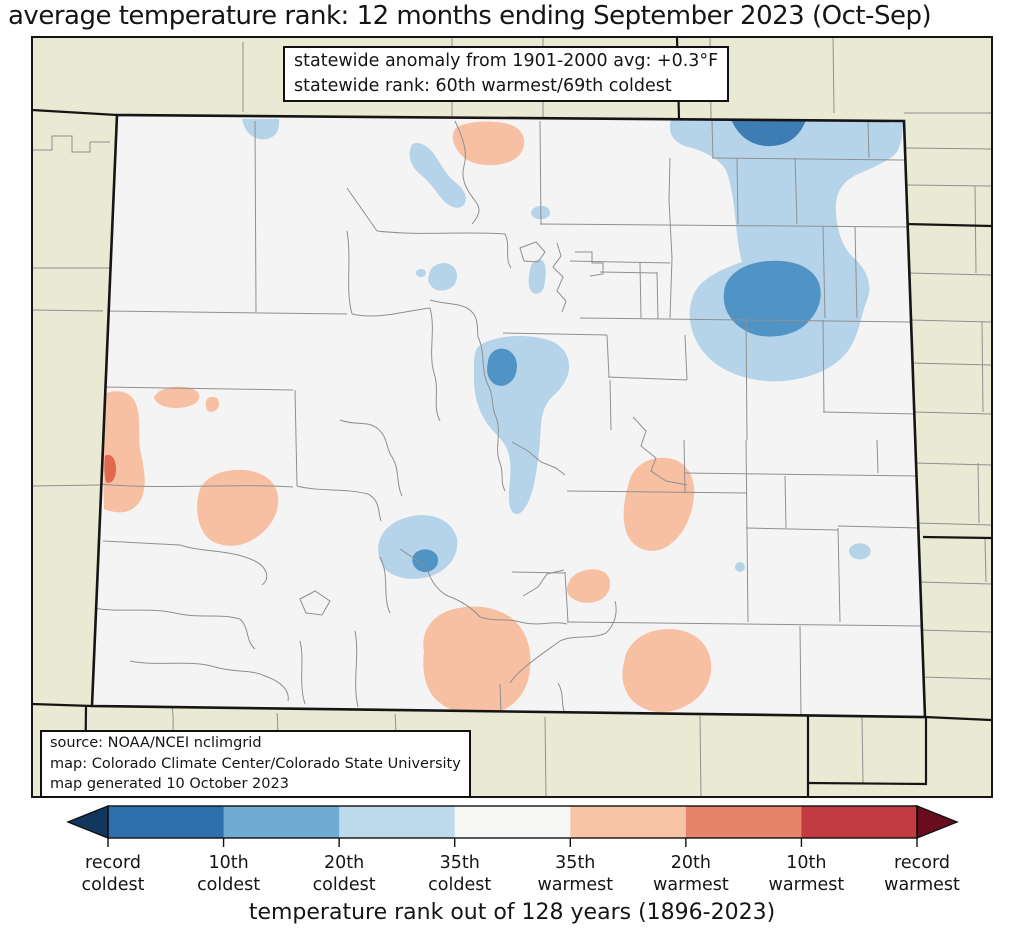 The image size is (1024, 936). I want to click on region-northwest-warm-dot, so click(212, 404).